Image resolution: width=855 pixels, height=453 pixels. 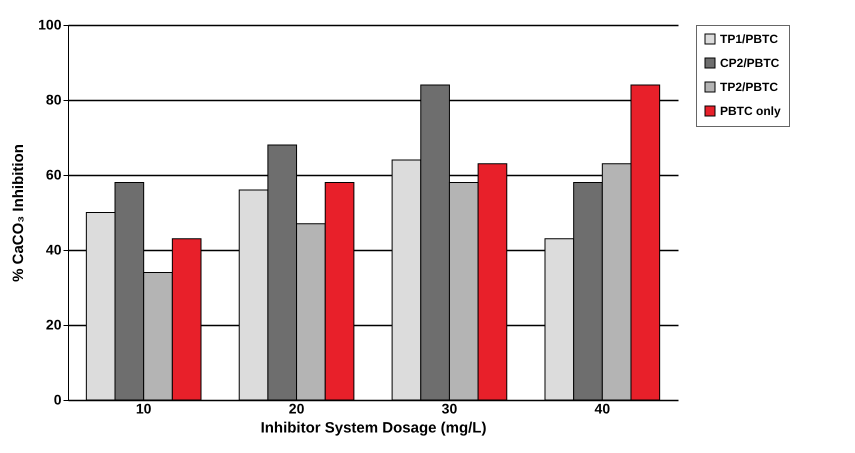 I want to click on y-tick-label: 20, so click(x=54, y=324).